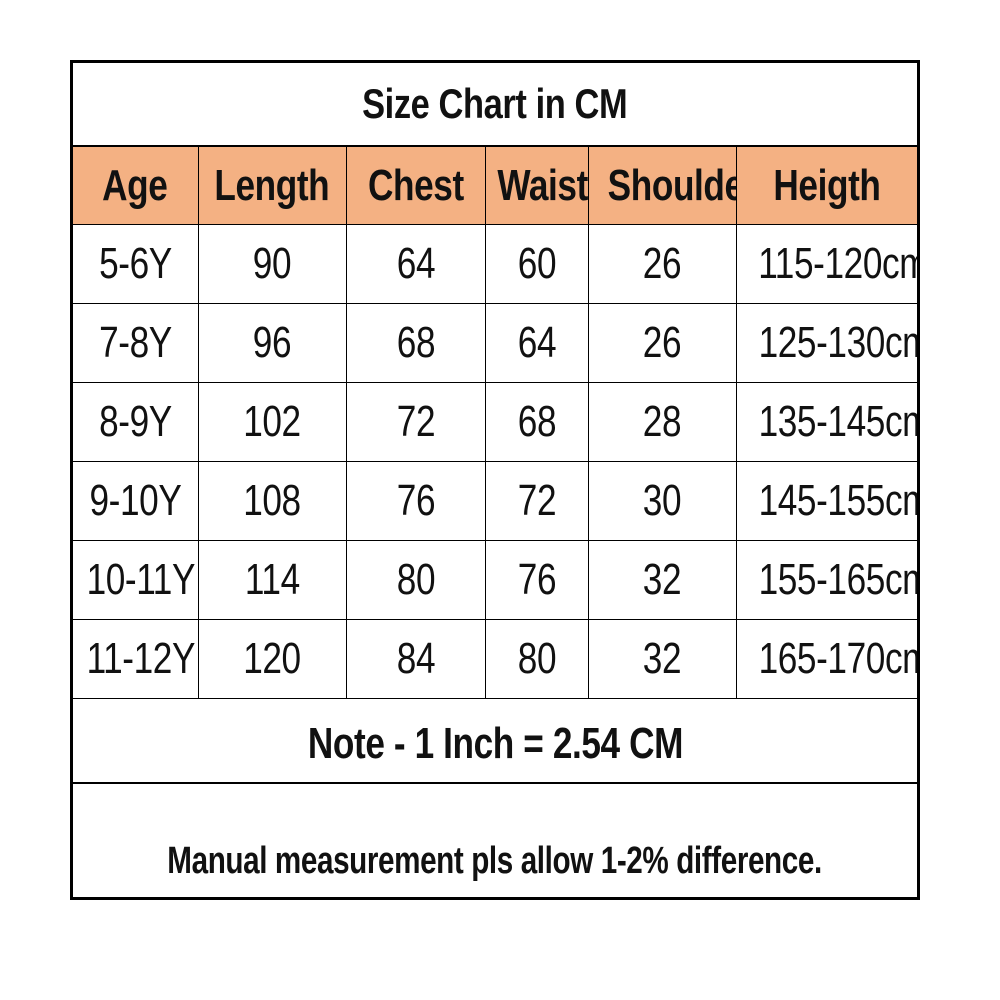 The height and width of the screenshot is (1000, 1000). What do you see at coordinates (136, 422) in the screenshot?
I see `cell-age: 8-9Y` at bounding box center [136, 422].